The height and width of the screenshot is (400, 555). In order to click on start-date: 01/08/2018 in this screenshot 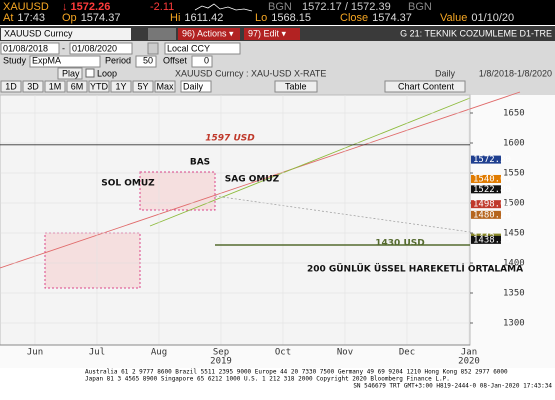, I will do `click(25, 48)`.